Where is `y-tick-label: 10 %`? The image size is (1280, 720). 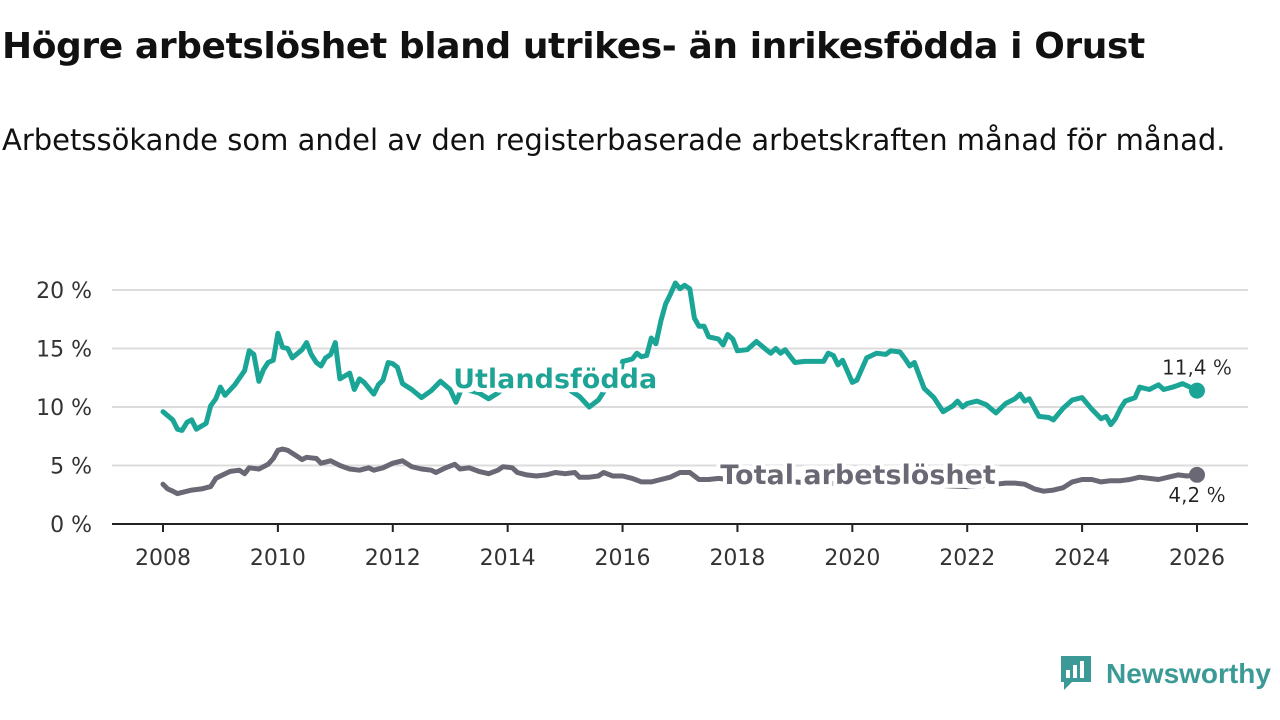
y-tick-label: 10 % is located at coordinates (64, 408).